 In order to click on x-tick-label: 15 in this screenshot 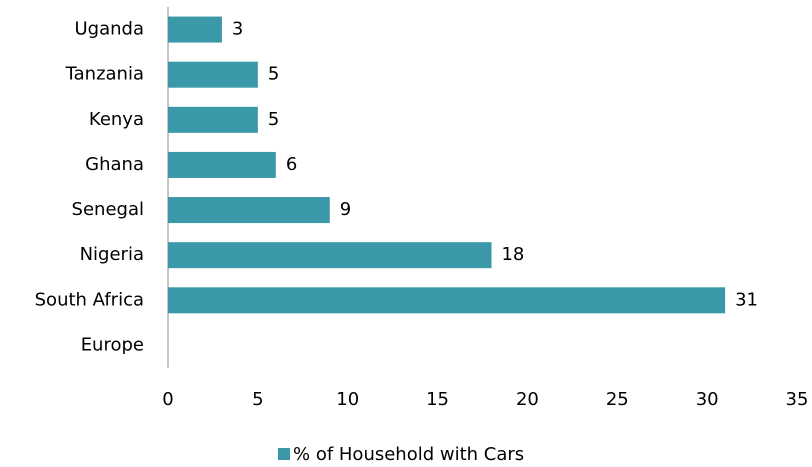, I will do `click(437, 399)`.